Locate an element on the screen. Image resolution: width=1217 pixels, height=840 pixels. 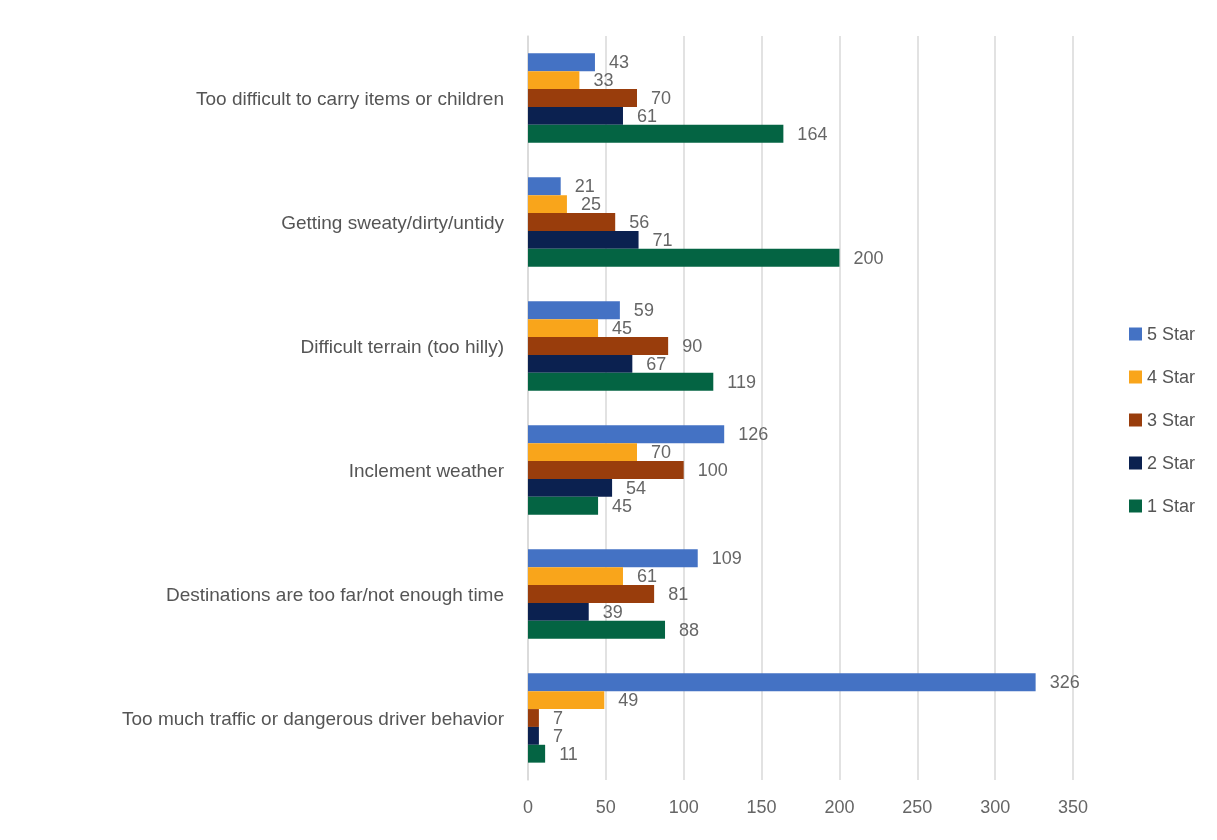
data-label: 88 is located at coordinates (689, 629).